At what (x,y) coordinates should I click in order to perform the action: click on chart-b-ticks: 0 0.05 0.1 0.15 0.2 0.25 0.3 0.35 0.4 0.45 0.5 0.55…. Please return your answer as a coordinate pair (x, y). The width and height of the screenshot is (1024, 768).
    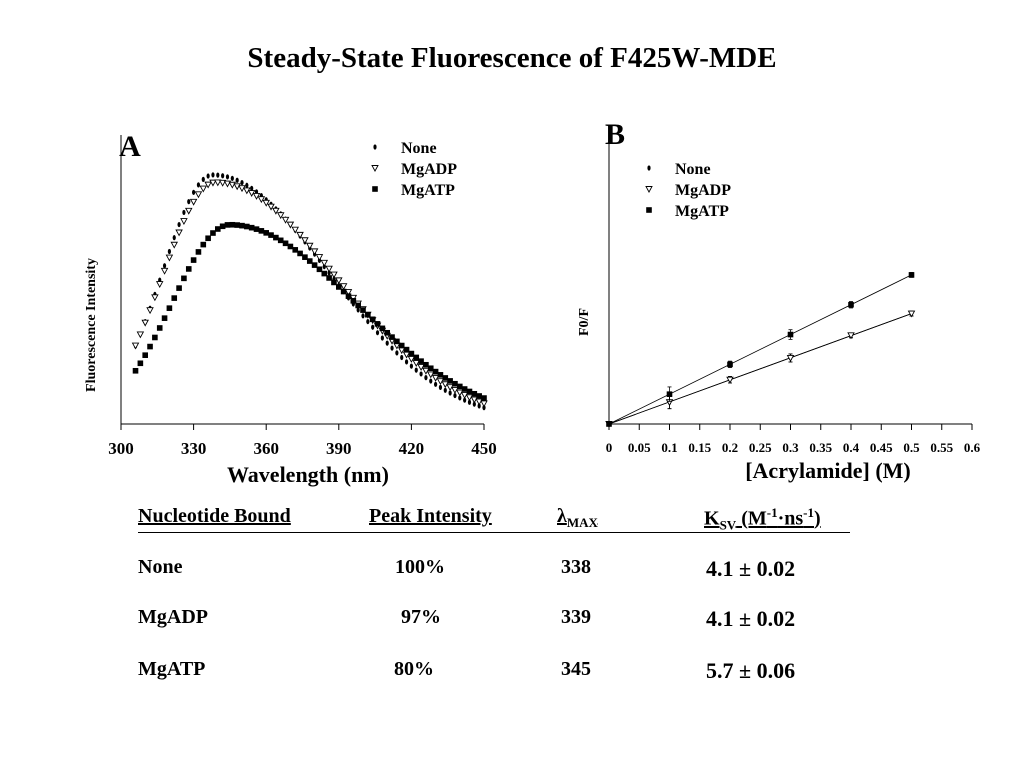
    Looking at the image, I should click on (793, 439).